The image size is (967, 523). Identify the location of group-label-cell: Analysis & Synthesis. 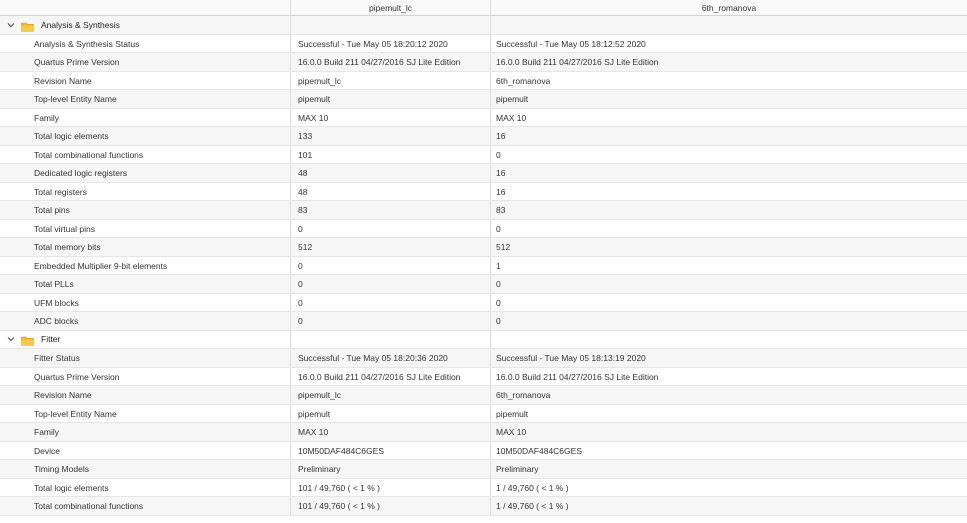
(145, 25).